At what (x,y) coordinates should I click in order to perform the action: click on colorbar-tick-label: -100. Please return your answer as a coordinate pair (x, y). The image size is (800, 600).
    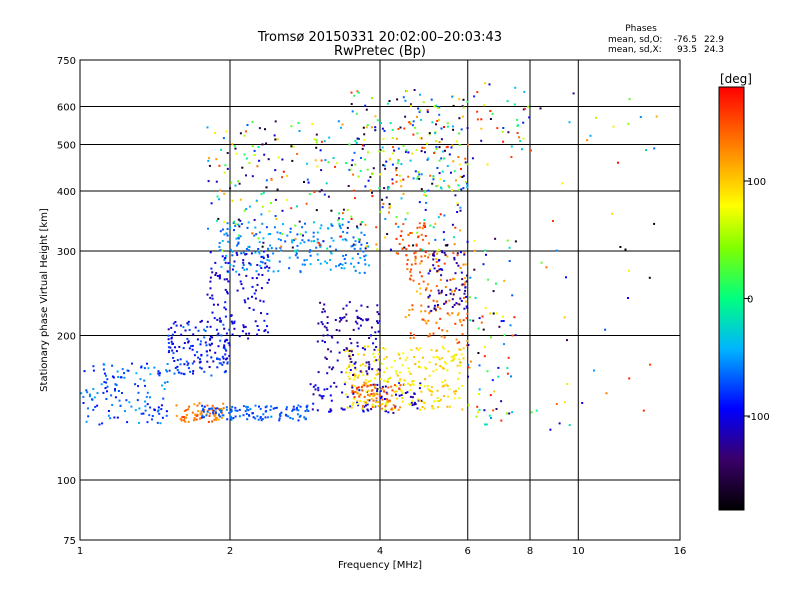
    Looking at the image, I should click on (758, 417).